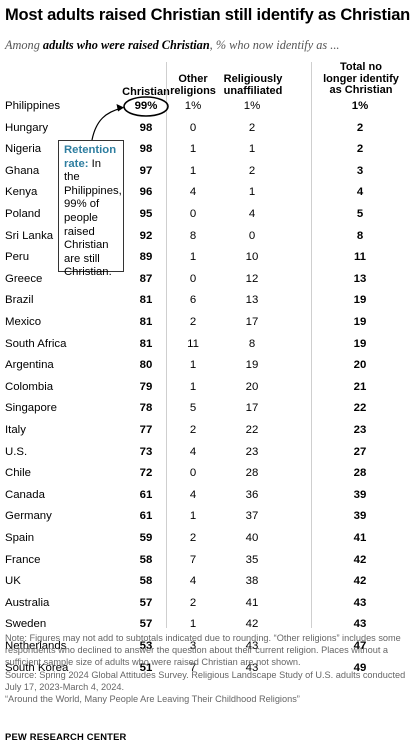  I want to click on total-no-longer-value: 4, so click(360, 192).